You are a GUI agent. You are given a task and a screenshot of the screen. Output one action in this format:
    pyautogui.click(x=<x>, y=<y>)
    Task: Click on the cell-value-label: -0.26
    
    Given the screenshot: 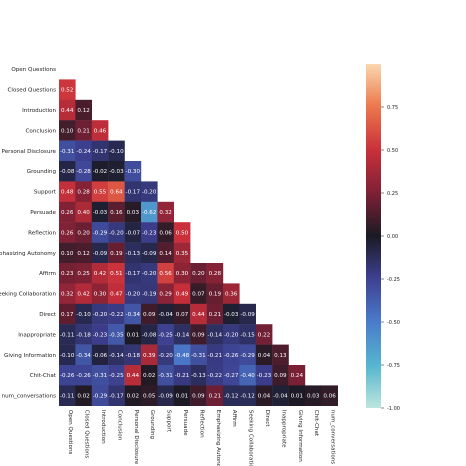 What is the action you would take?
    pyautogui.click(x=83, y=376)
    